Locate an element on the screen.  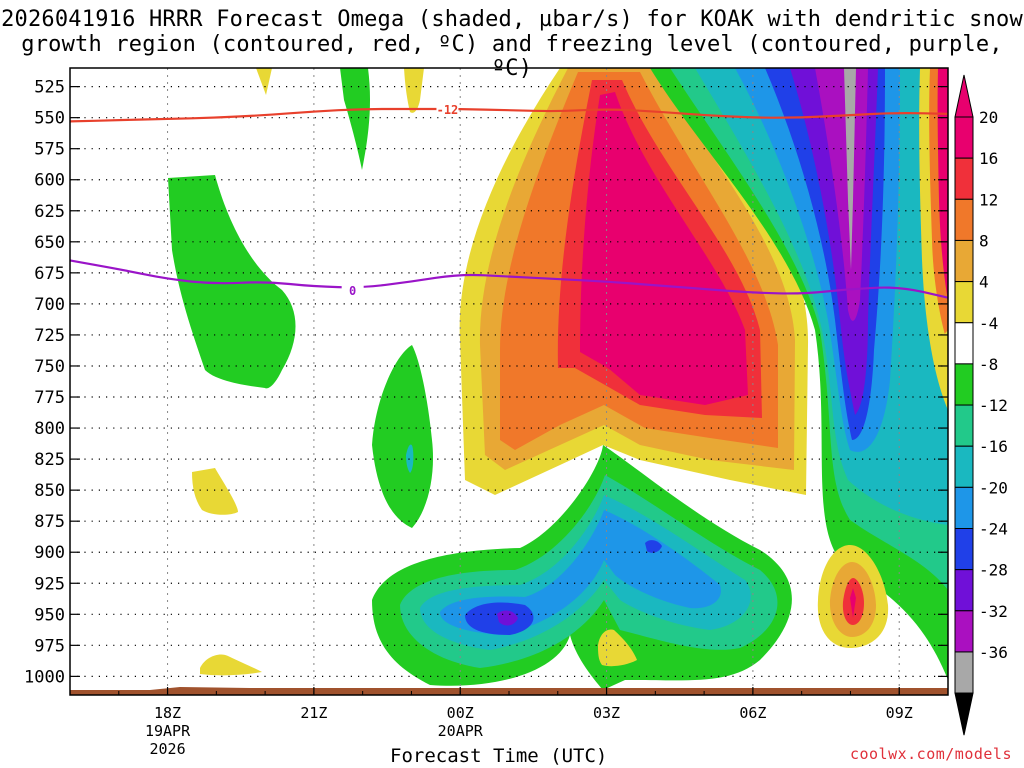
credit-text: coolwx.com/models is located at coordinates (930, 754).